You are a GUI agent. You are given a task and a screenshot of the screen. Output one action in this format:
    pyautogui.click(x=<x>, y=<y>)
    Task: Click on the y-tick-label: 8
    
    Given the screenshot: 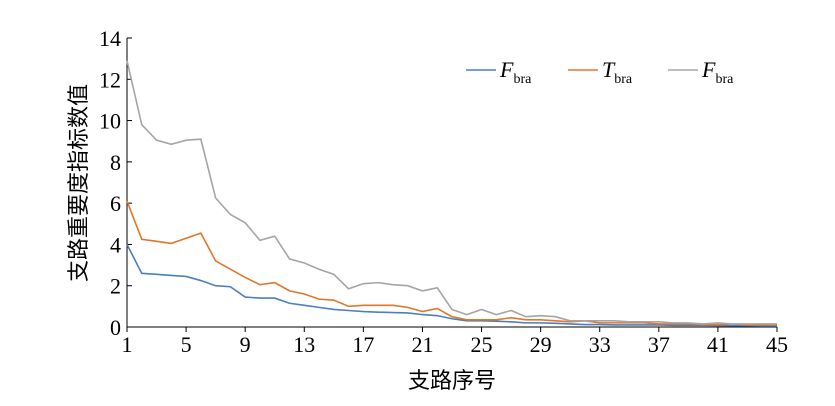 What is the action you would take?
    pyautogui.click(x=115, y=162)
    